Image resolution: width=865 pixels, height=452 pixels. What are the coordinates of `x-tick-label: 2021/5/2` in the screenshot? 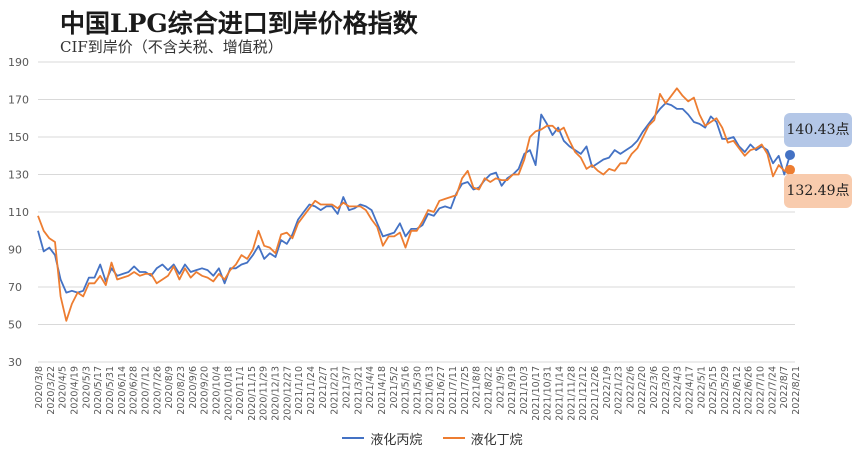 It's located at (394, 387).